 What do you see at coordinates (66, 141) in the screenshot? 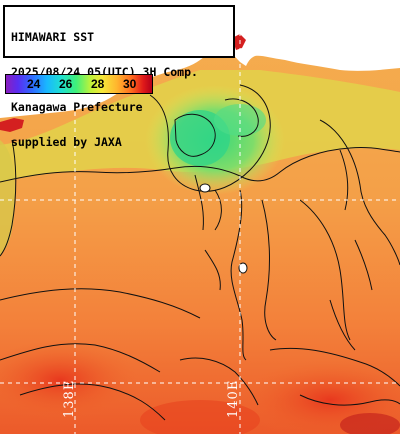
I see `title-line-credit: supplied by JAXA` at bounding box center [66, 141].